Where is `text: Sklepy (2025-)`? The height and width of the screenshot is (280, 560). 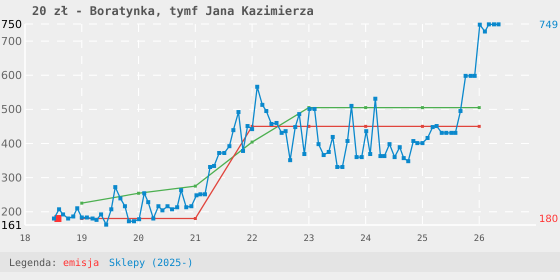 text: Sklepy (2025-) is located at coordinates (151, 263).